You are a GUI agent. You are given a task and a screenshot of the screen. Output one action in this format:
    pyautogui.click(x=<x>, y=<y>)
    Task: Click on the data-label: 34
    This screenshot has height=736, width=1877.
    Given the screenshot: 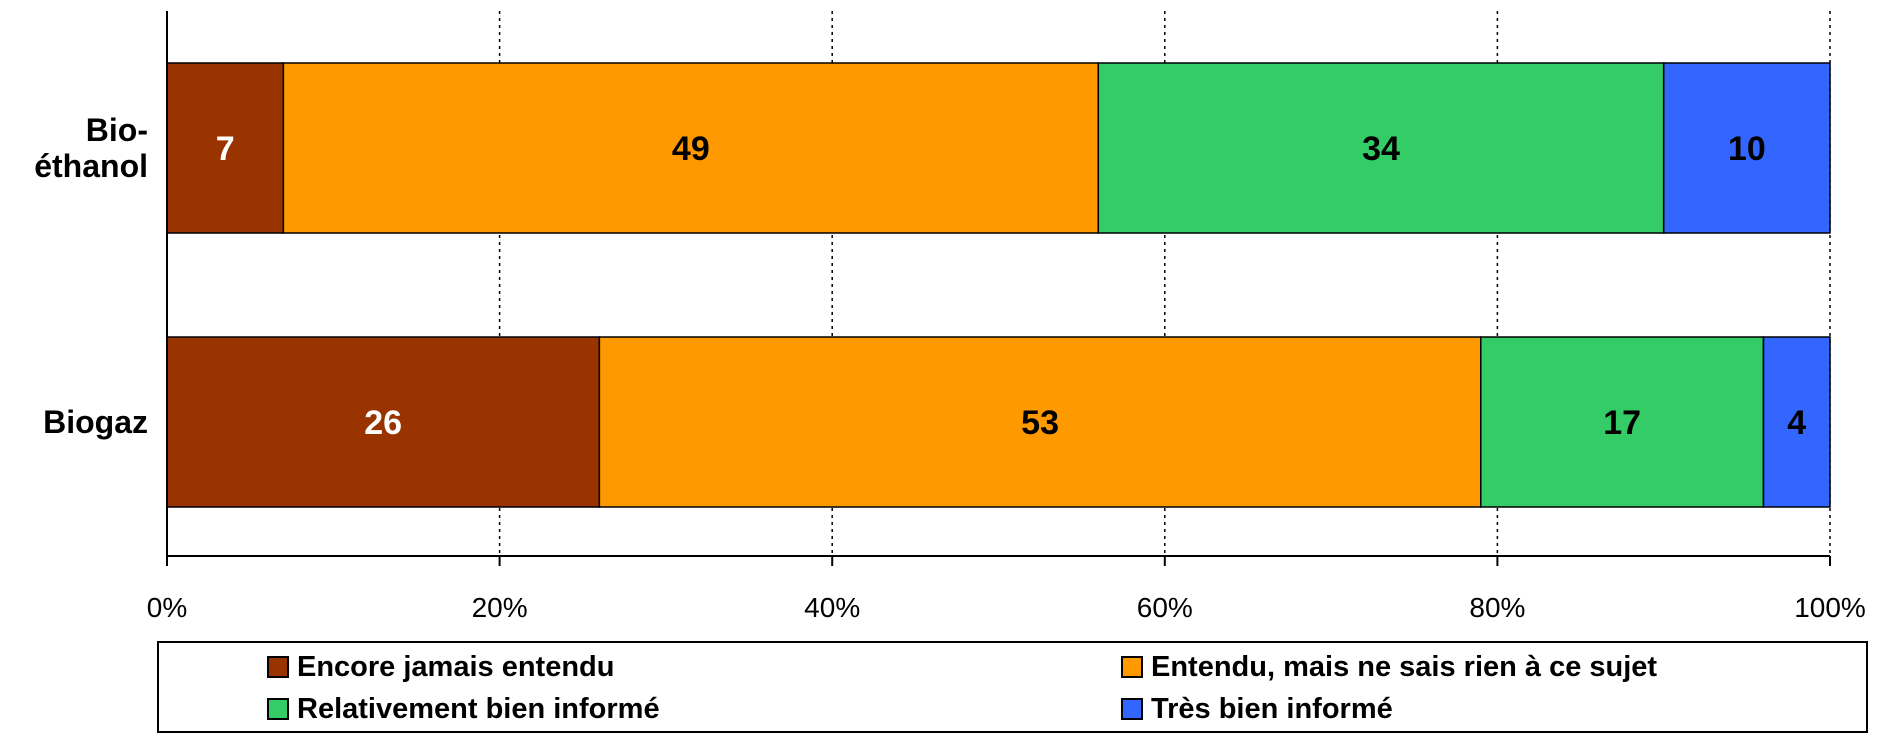 What is the action you would take?
    pyautogui.click(x=1381, y=149)
    